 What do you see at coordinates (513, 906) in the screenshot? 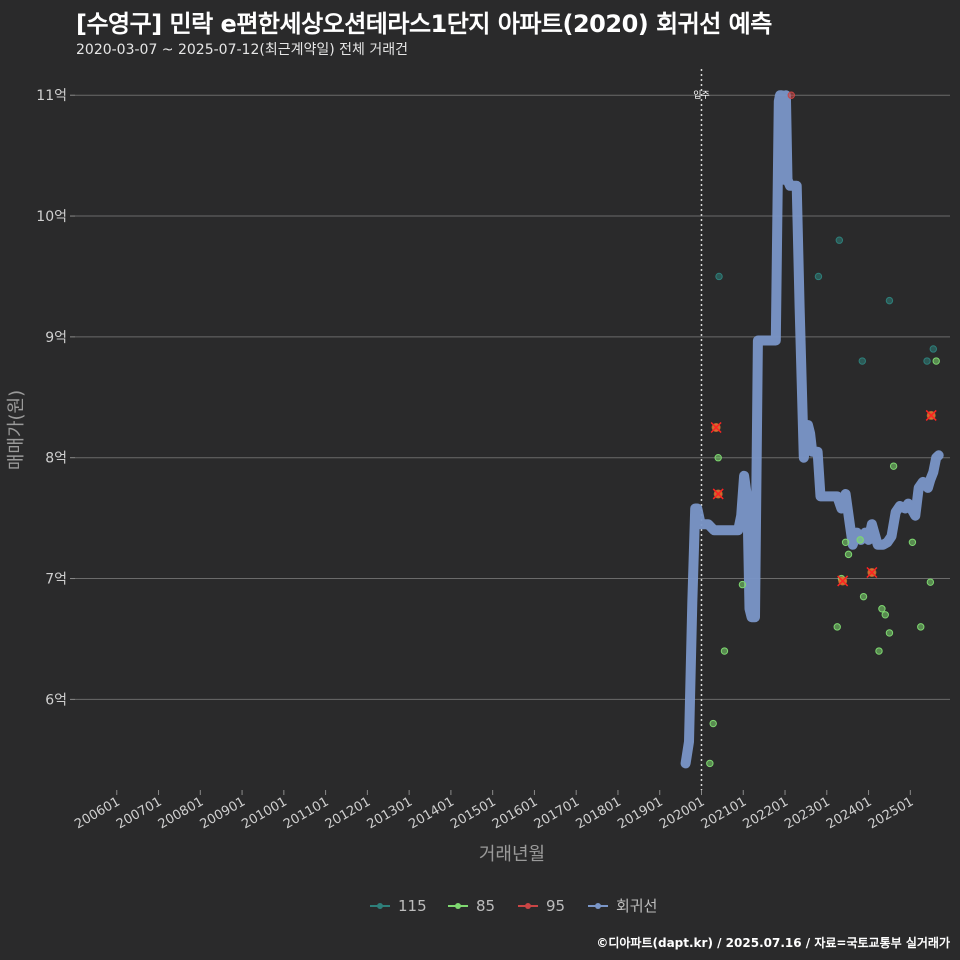
I see `legend: 115 85 95 회귀선` at bounding box center [513, 906].